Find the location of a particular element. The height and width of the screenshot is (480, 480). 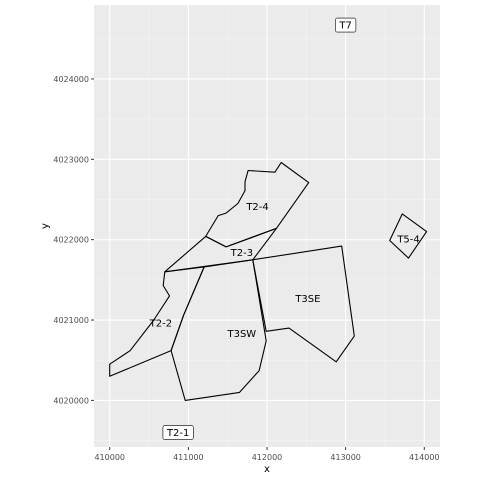

y-tick-label: 4024000 is located at coordinates (71, 79).